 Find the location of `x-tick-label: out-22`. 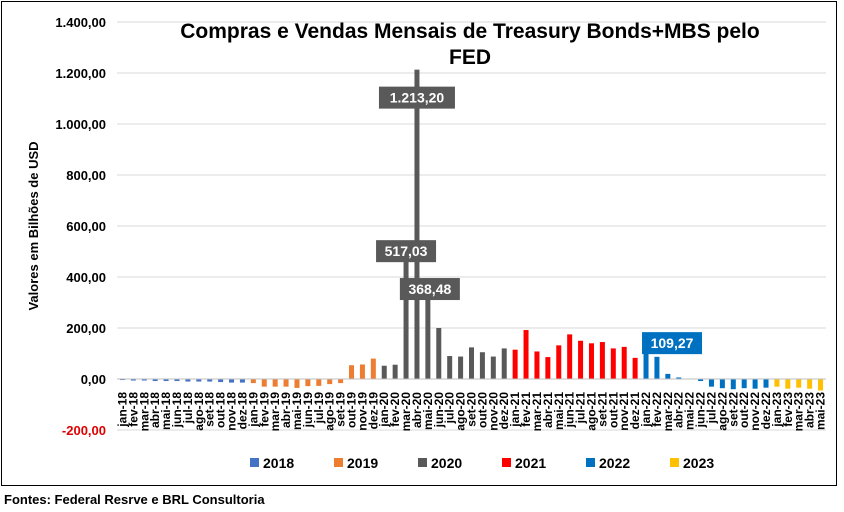

x-tick-label: out-22 is located at coordinates (744, 410).